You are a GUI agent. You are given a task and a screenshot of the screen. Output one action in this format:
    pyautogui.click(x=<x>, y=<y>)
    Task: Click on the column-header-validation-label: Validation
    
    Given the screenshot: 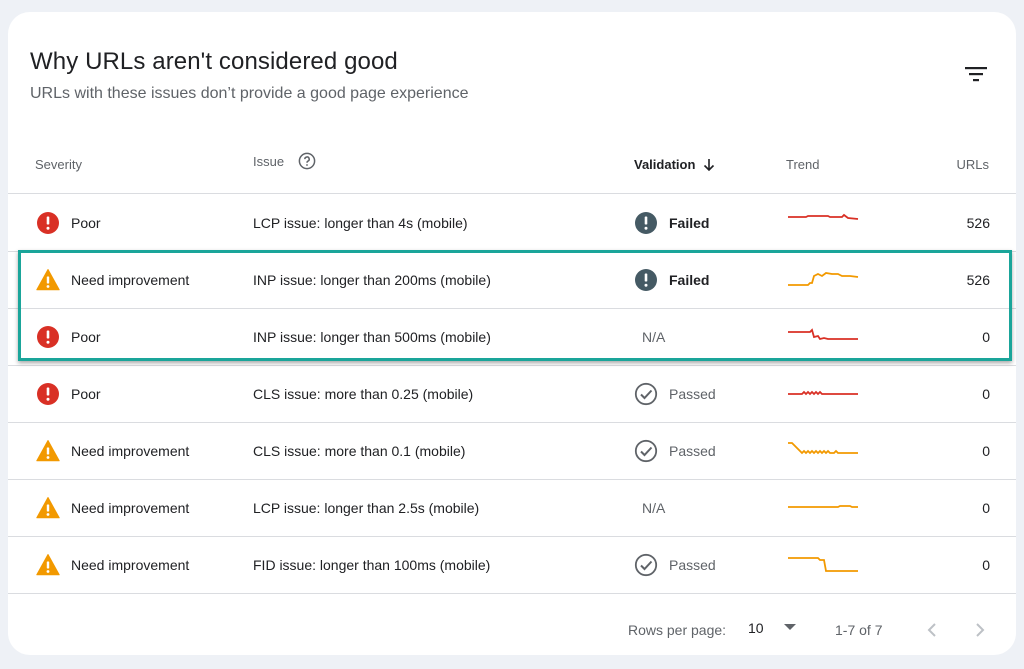 What is the action you would take?
    pyautogui.click(x=665, y=164)
    